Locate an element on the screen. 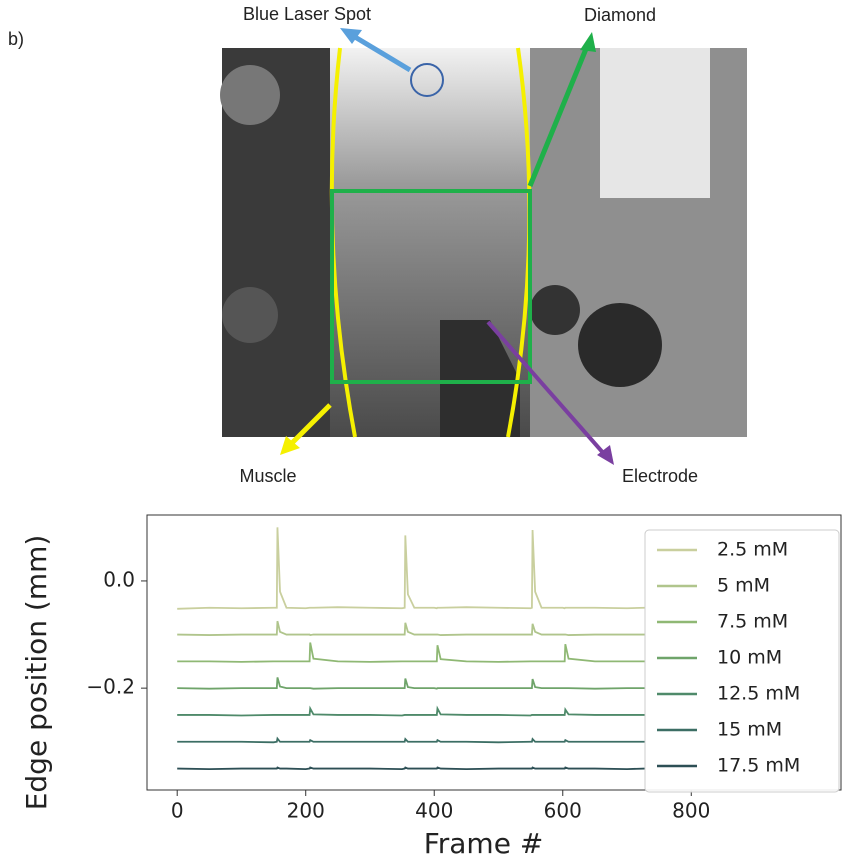 This screenshot has width=843, height=863. x-tick-label: 800 is located at coordinates (691, 811).